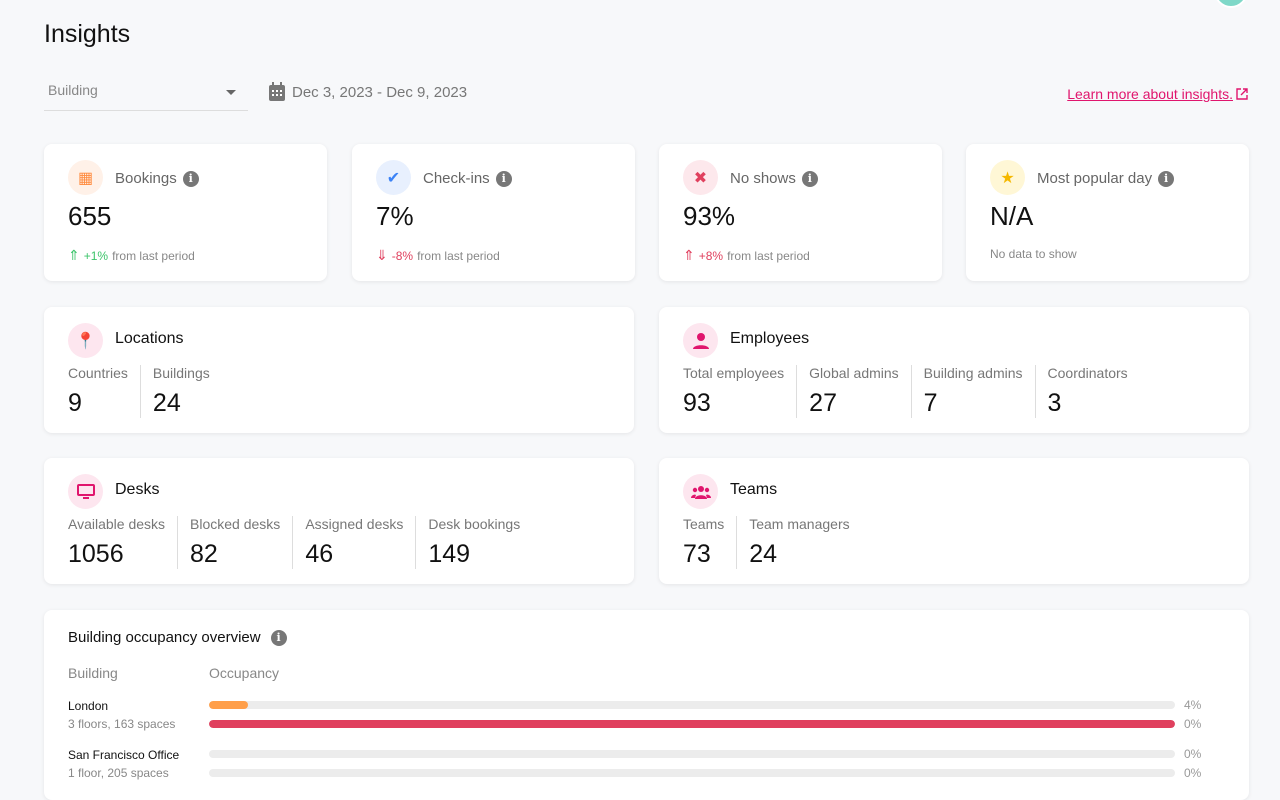  I want to click on stat-value: 9, so click(75, 403).